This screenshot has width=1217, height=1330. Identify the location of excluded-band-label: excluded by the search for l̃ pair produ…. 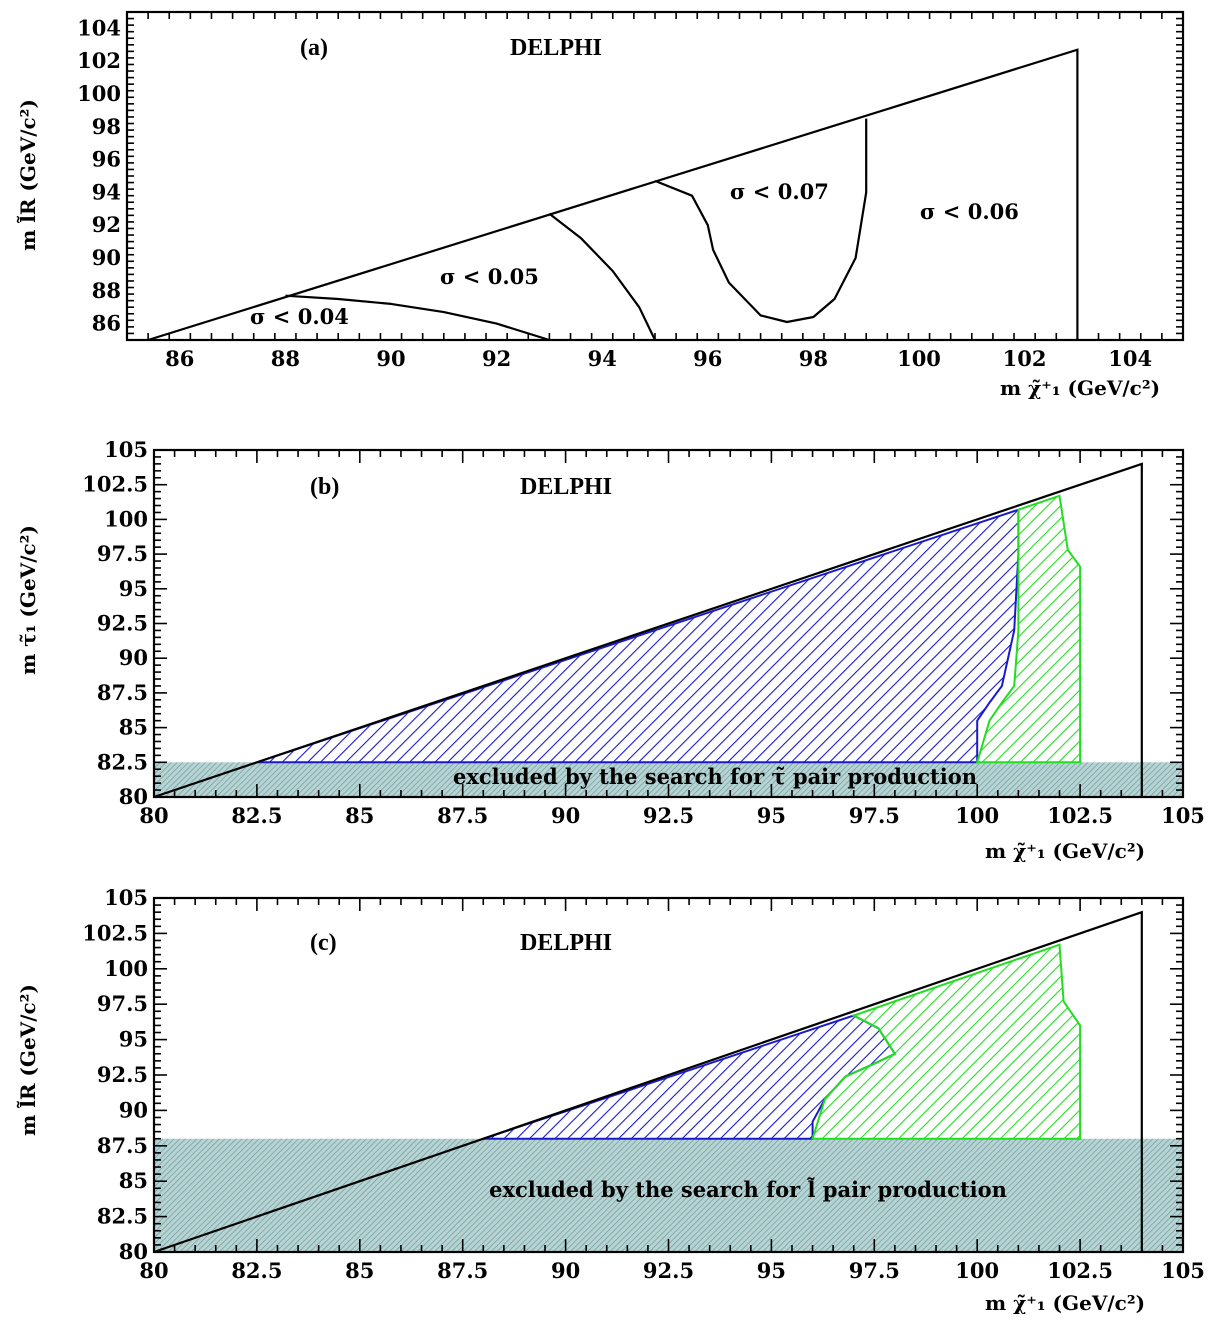
(748, 1189).